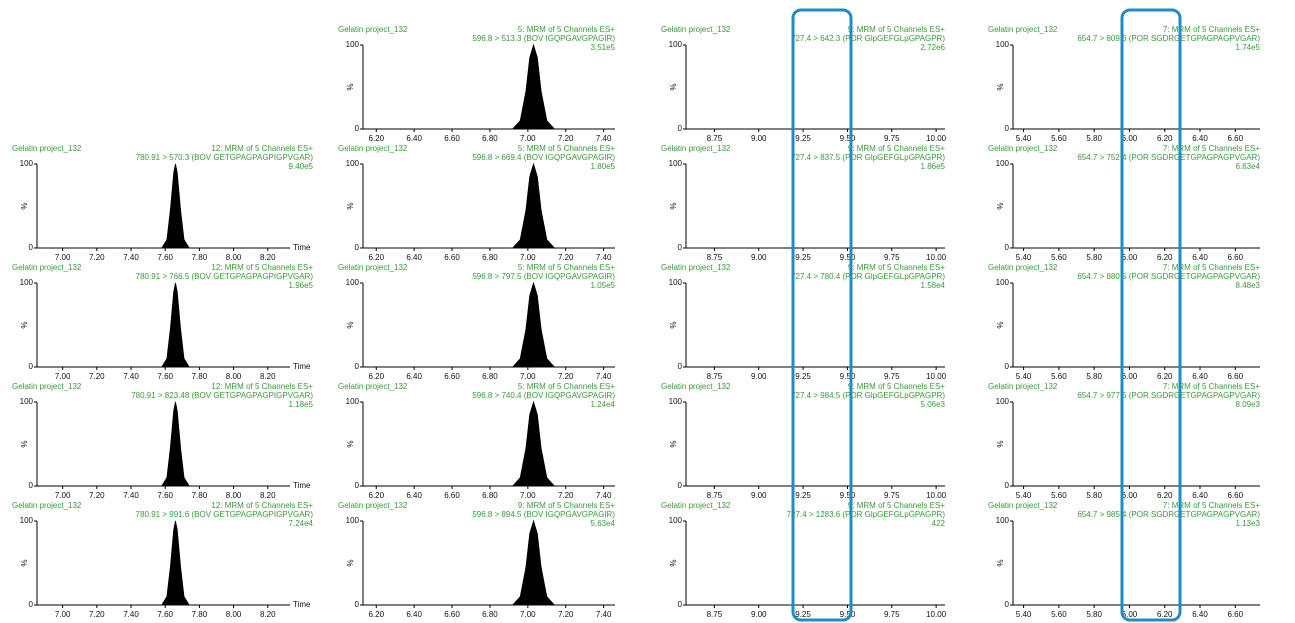 The image size is (1295, 623). What do you see at coordinates (225, 157) in the screenshot?
I see `transition-label: 780.91 > 570.3 (BOV GETGPAGPAGPIGPVGAR)` at bounding box center [225, 157].